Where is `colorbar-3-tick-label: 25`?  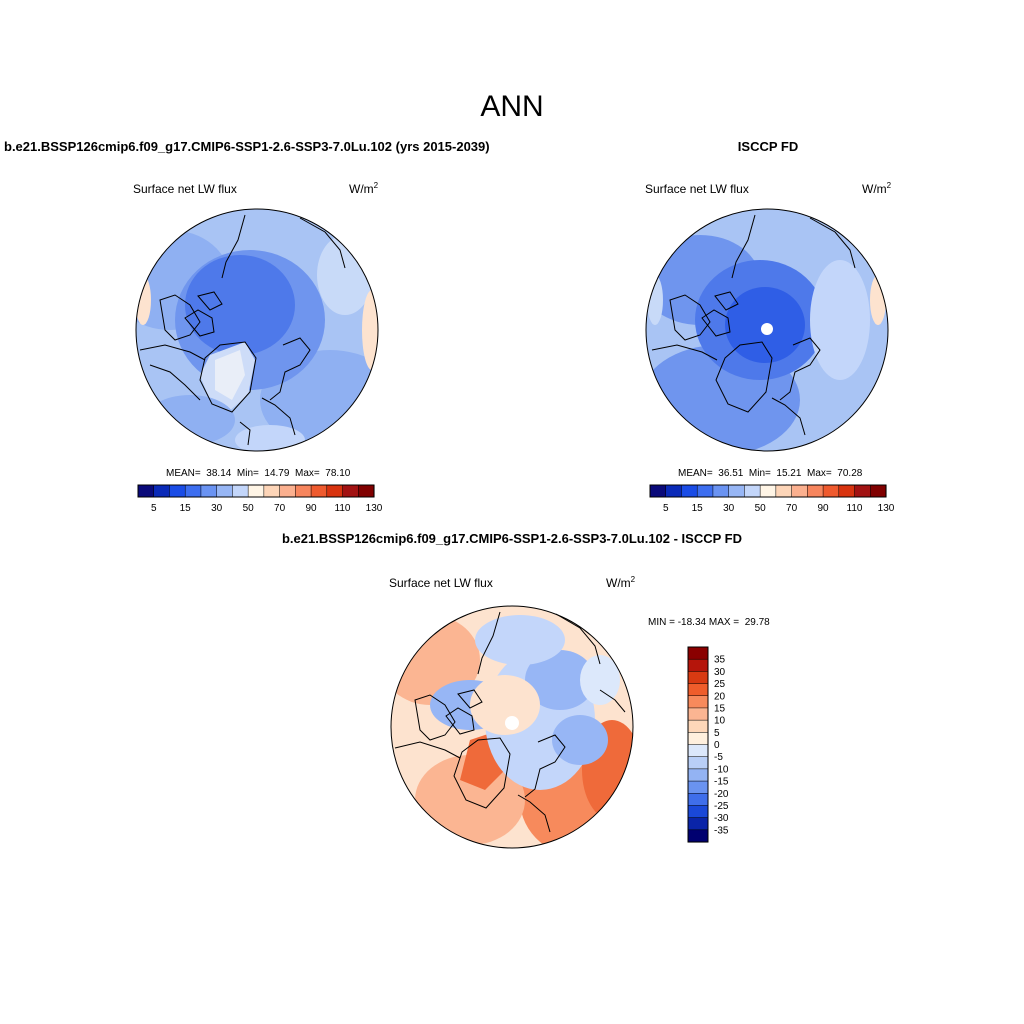 colorbar-3-tick-label: 25 is located at coordinates (720, 684).